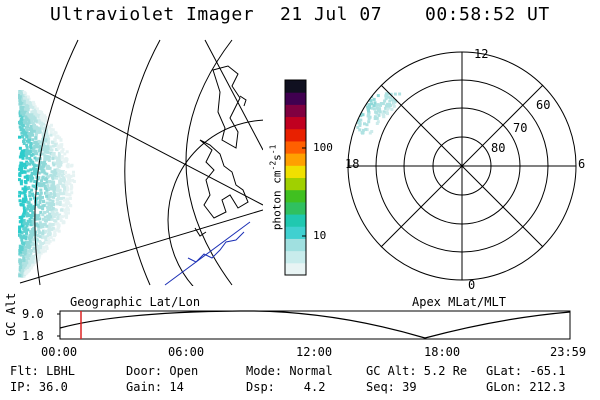  Describe the element at coordinates (314, 352) in the screenshot. I see `timeline-xtick-1200: 12:00` at that location.